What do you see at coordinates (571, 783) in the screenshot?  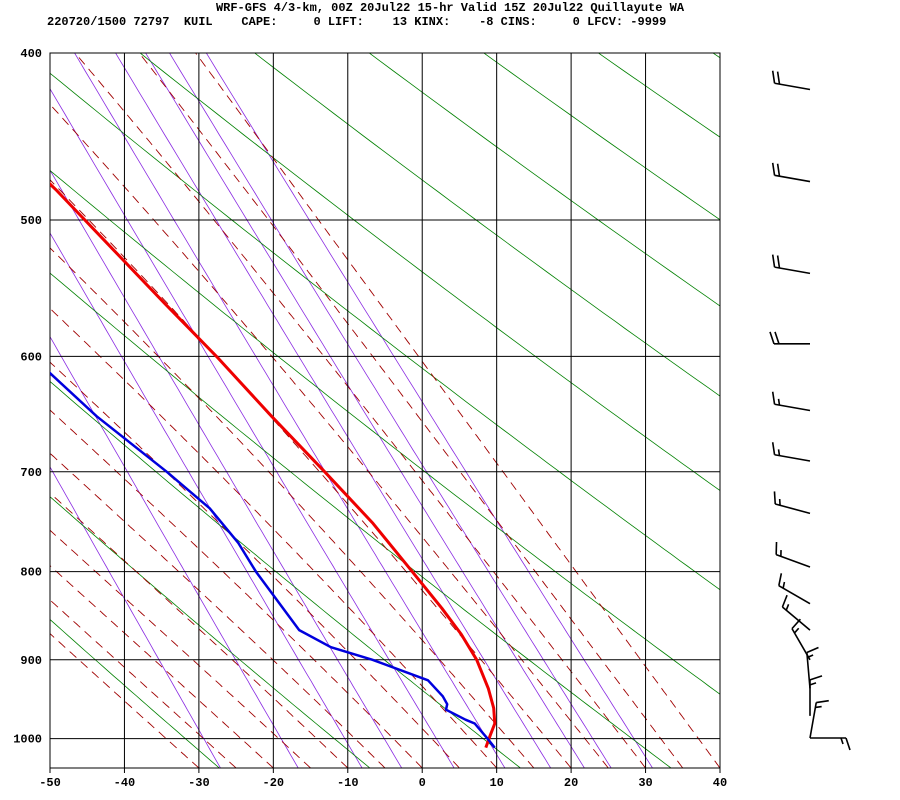 I see `x-tick-label: 20` at bounding box center [571, 783].